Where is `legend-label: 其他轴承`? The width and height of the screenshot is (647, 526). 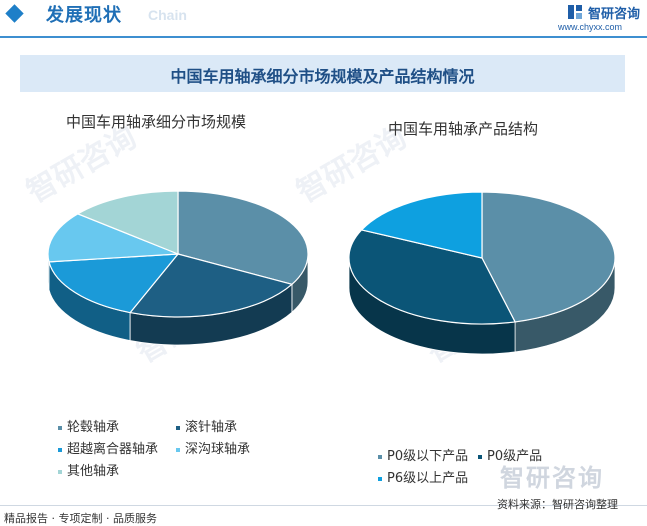 legend-label: 其他轴承 is located at coordinates (93, 471).